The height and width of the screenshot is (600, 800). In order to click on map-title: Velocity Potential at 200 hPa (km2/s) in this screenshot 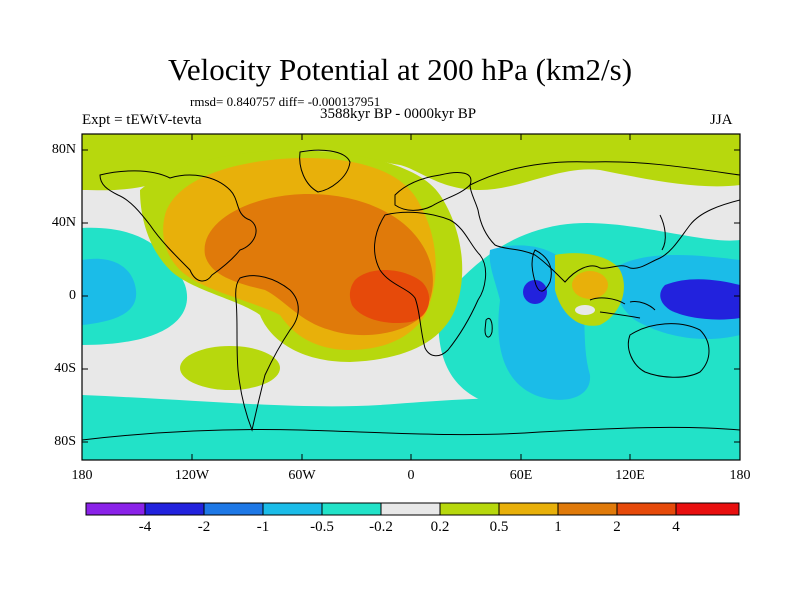, I will do `click(400, 69)`.